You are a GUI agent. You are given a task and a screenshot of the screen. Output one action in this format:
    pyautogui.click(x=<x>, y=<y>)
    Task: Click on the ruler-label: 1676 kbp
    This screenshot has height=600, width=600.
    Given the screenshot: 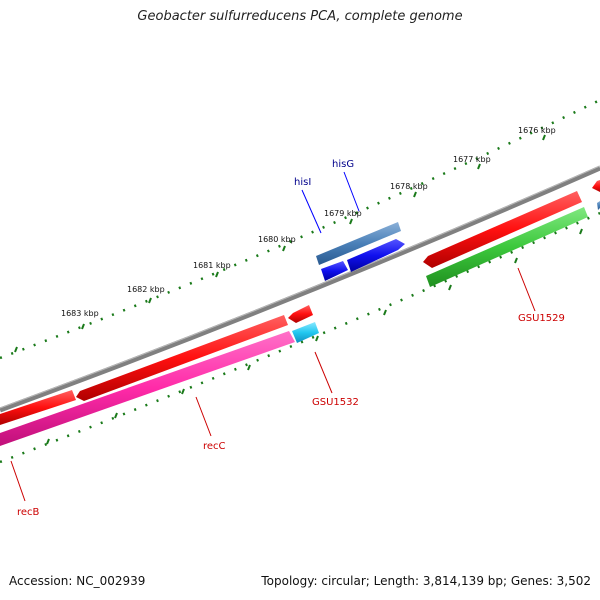 What is the action you would take?
    pyautogui.click(x=537, y=130)
    